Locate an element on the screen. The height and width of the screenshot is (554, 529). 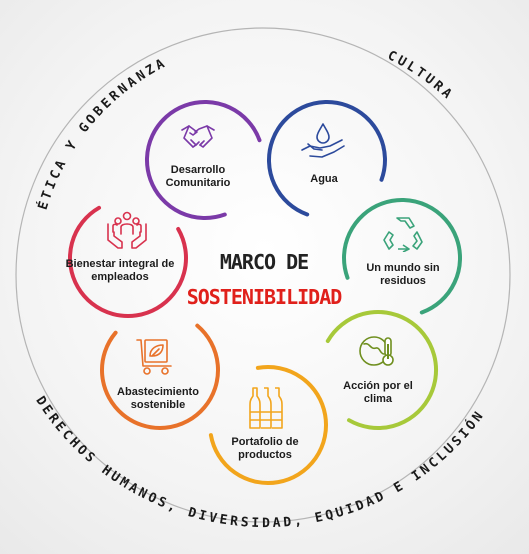
node-arc-mundo is located at coordinates (402, 256).